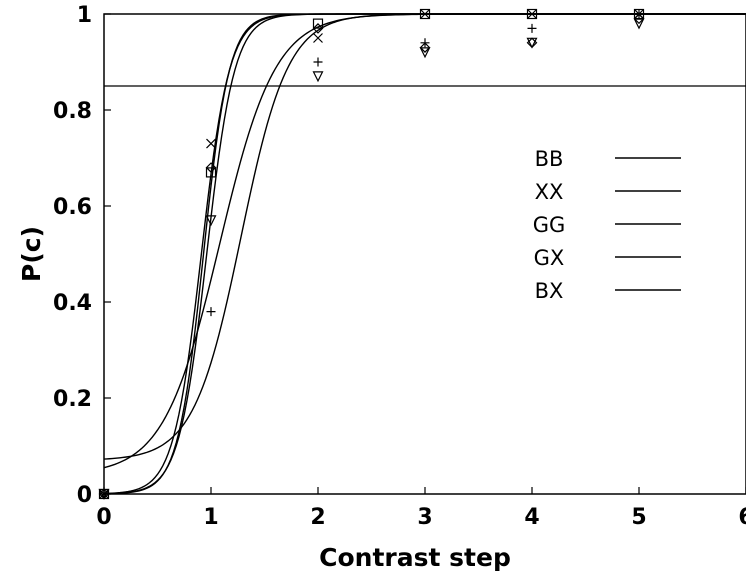 The height and width of the screenshot is (577, 746). I want to click on x-tick-label: 3, so click(424, 517).